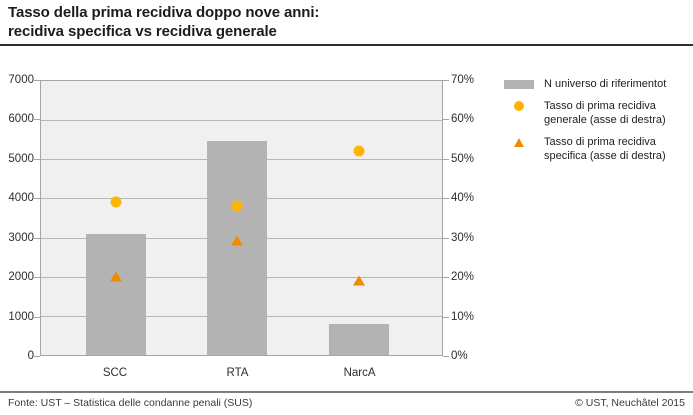 The height and width of the screenshot is (415, 693). I want to click on triangle-marker-icon, so click(519, 142).